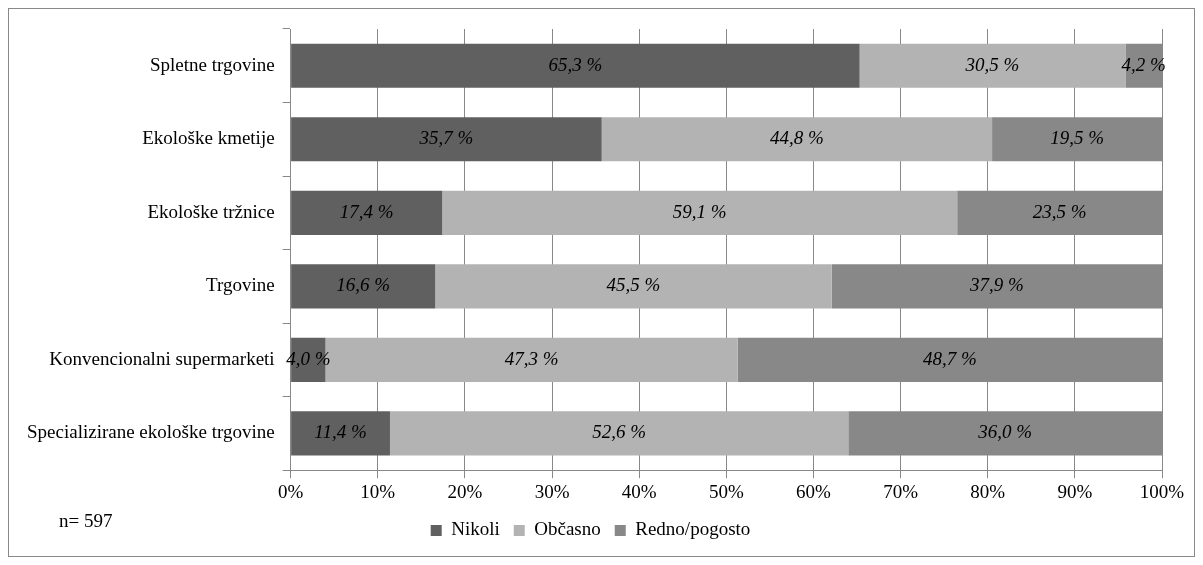 The height and width of the screenshot is (565, 1203). Describe the element at coordinates (726, 491) in the screenshot. I see `x-tick-label: 50%` at that location.